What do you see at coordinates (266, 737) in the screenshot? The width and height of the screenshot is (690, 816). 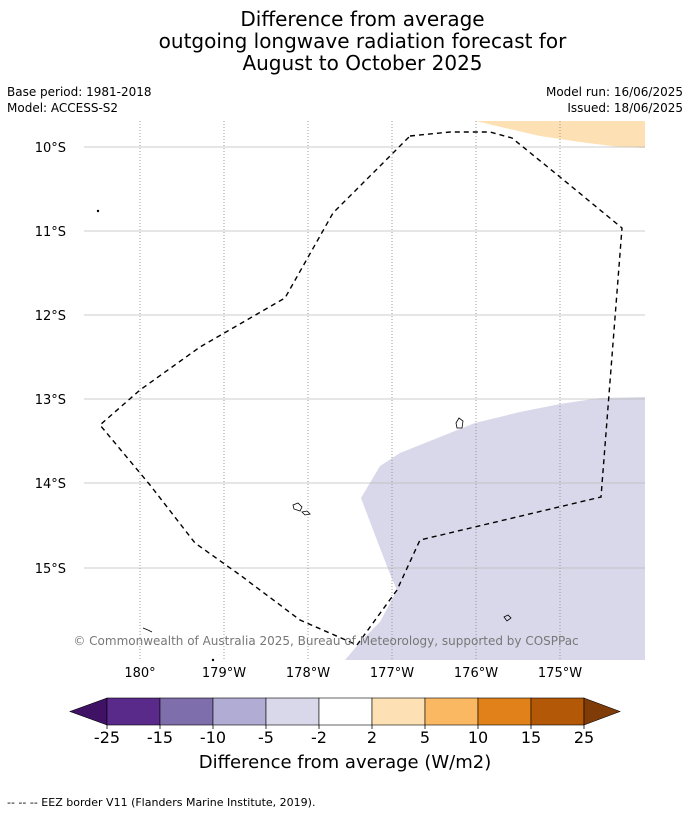 I see `colorbar-tick-label: -5` at bounding box center [266, 737].